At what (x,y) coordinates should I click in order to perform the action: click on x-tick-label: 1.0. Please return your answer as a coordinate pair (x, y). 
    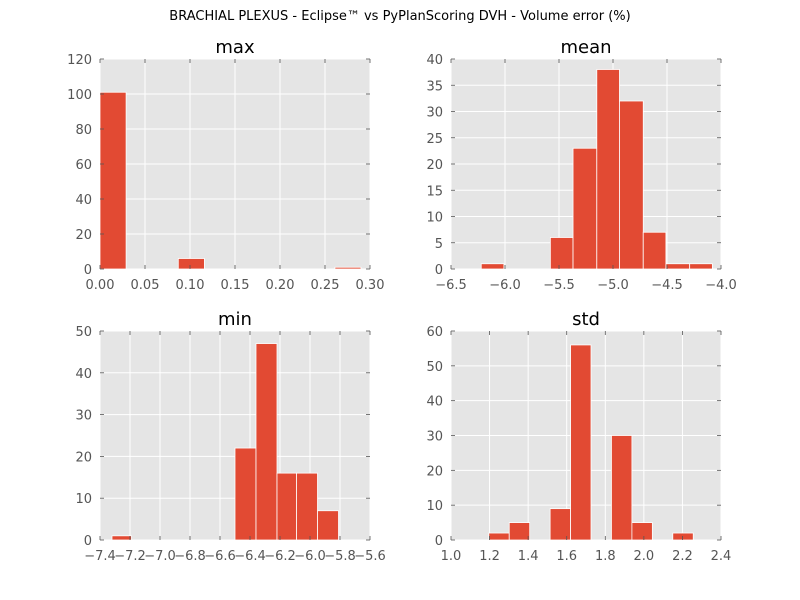
    Looking at the image, I should click on (451, 556).